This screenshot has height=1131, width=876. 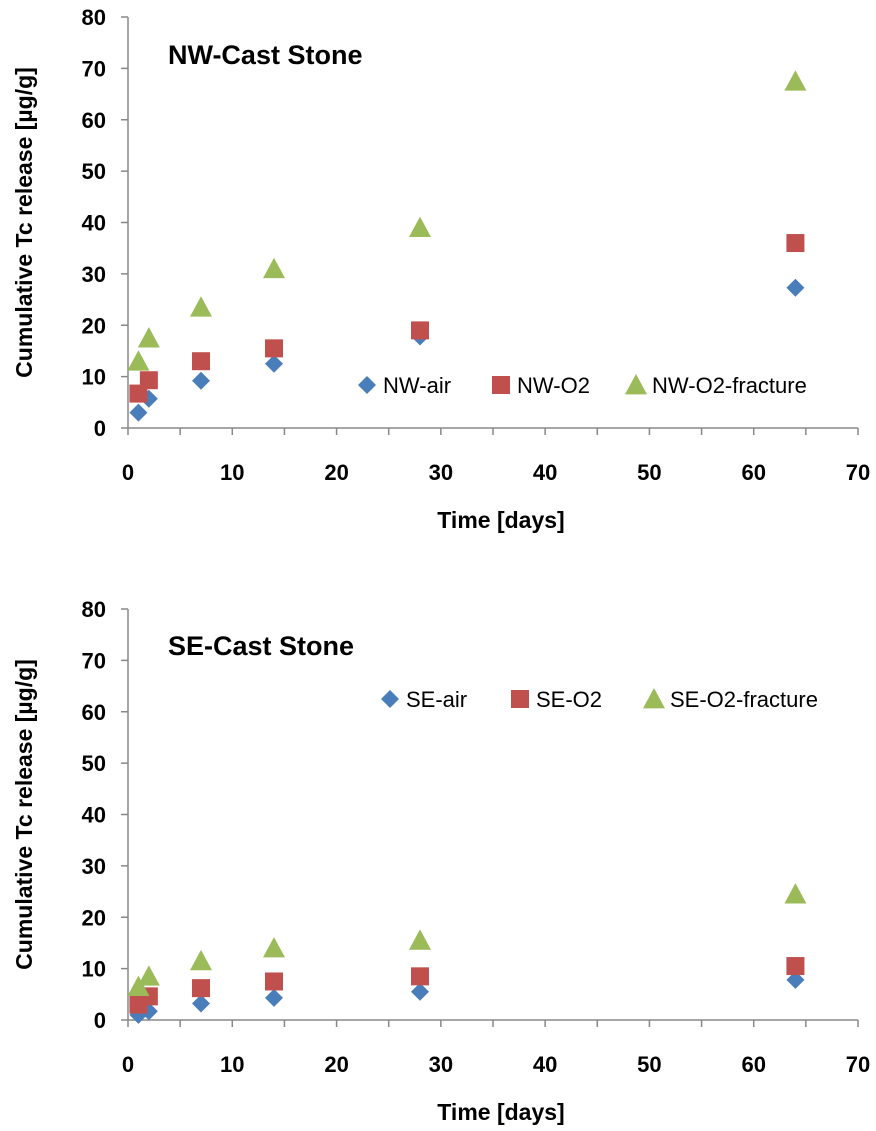 What do you see at coordinates (467, 997) in the screenshot?
I see `series-se-air` at bounding box center [467, 997].